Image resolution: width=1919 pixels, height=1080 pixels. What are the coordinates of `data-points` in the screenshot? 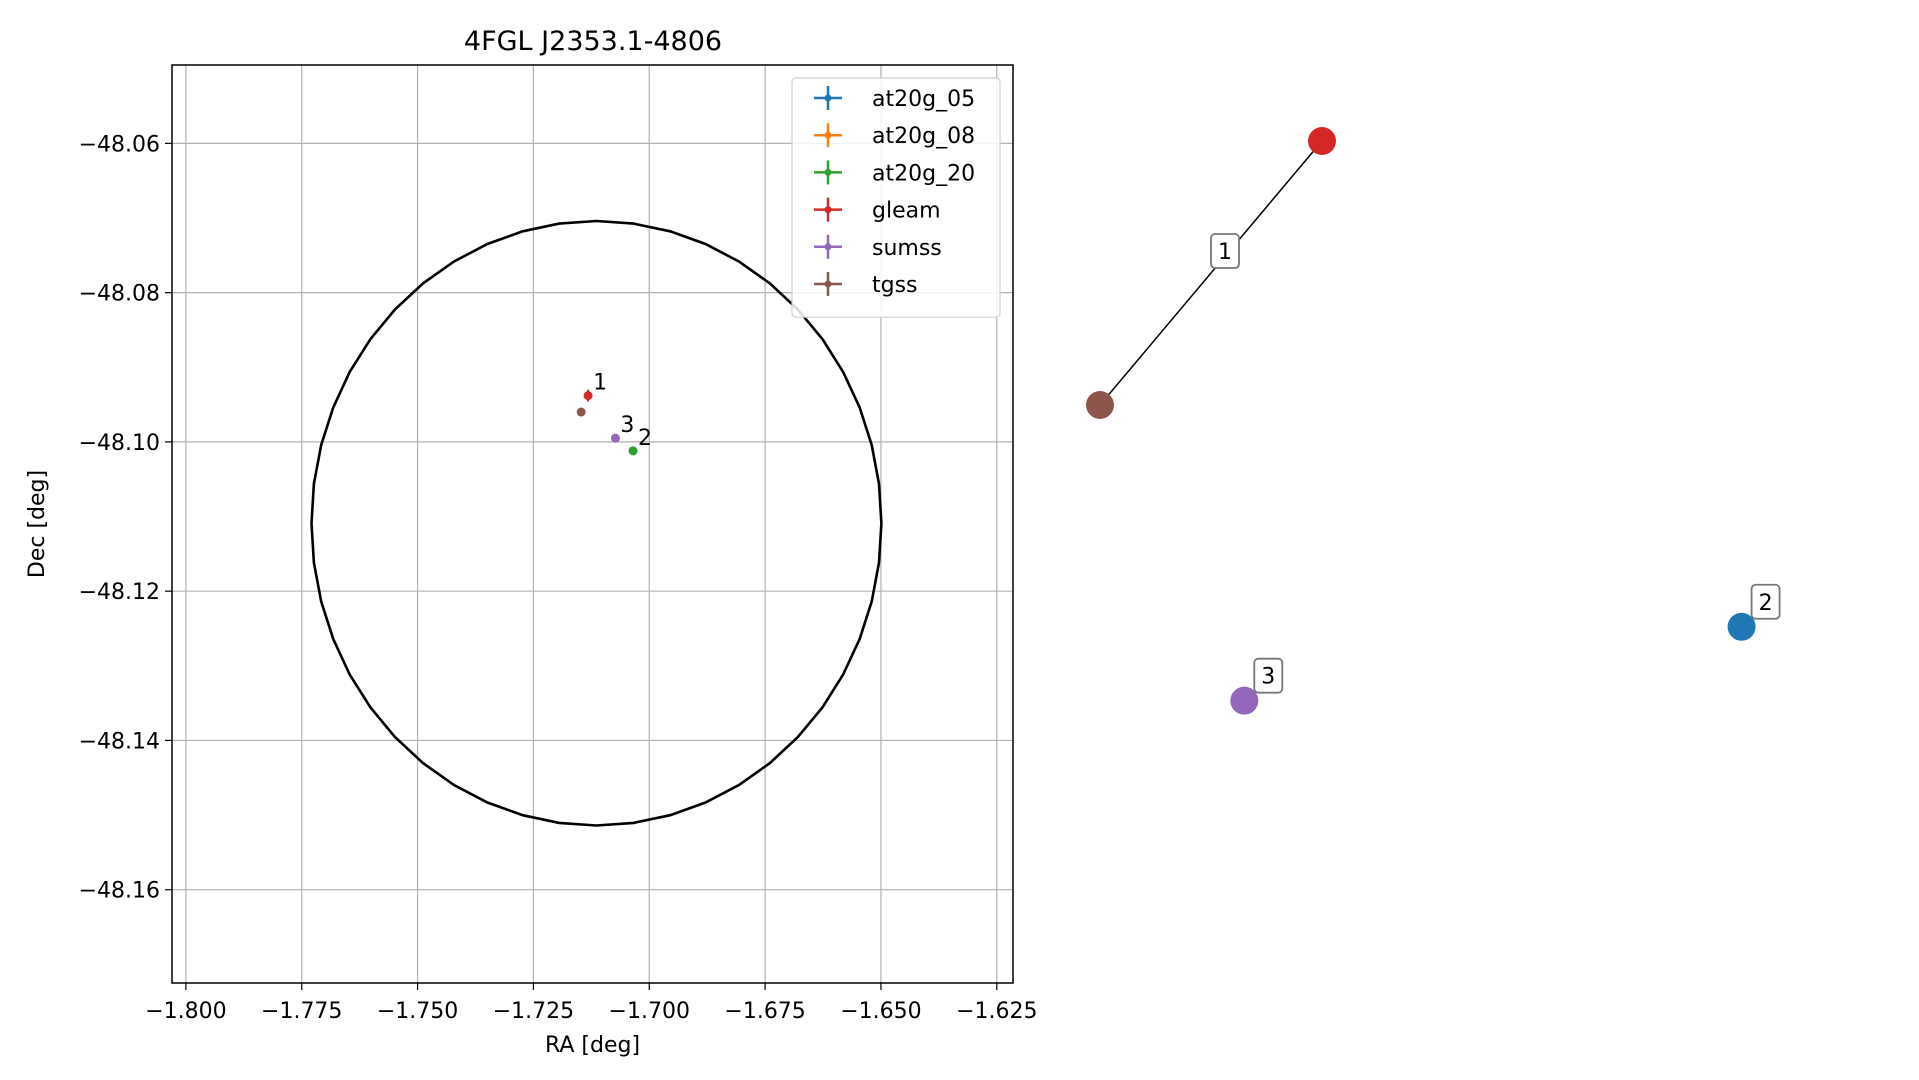 It's located at (607, 422).